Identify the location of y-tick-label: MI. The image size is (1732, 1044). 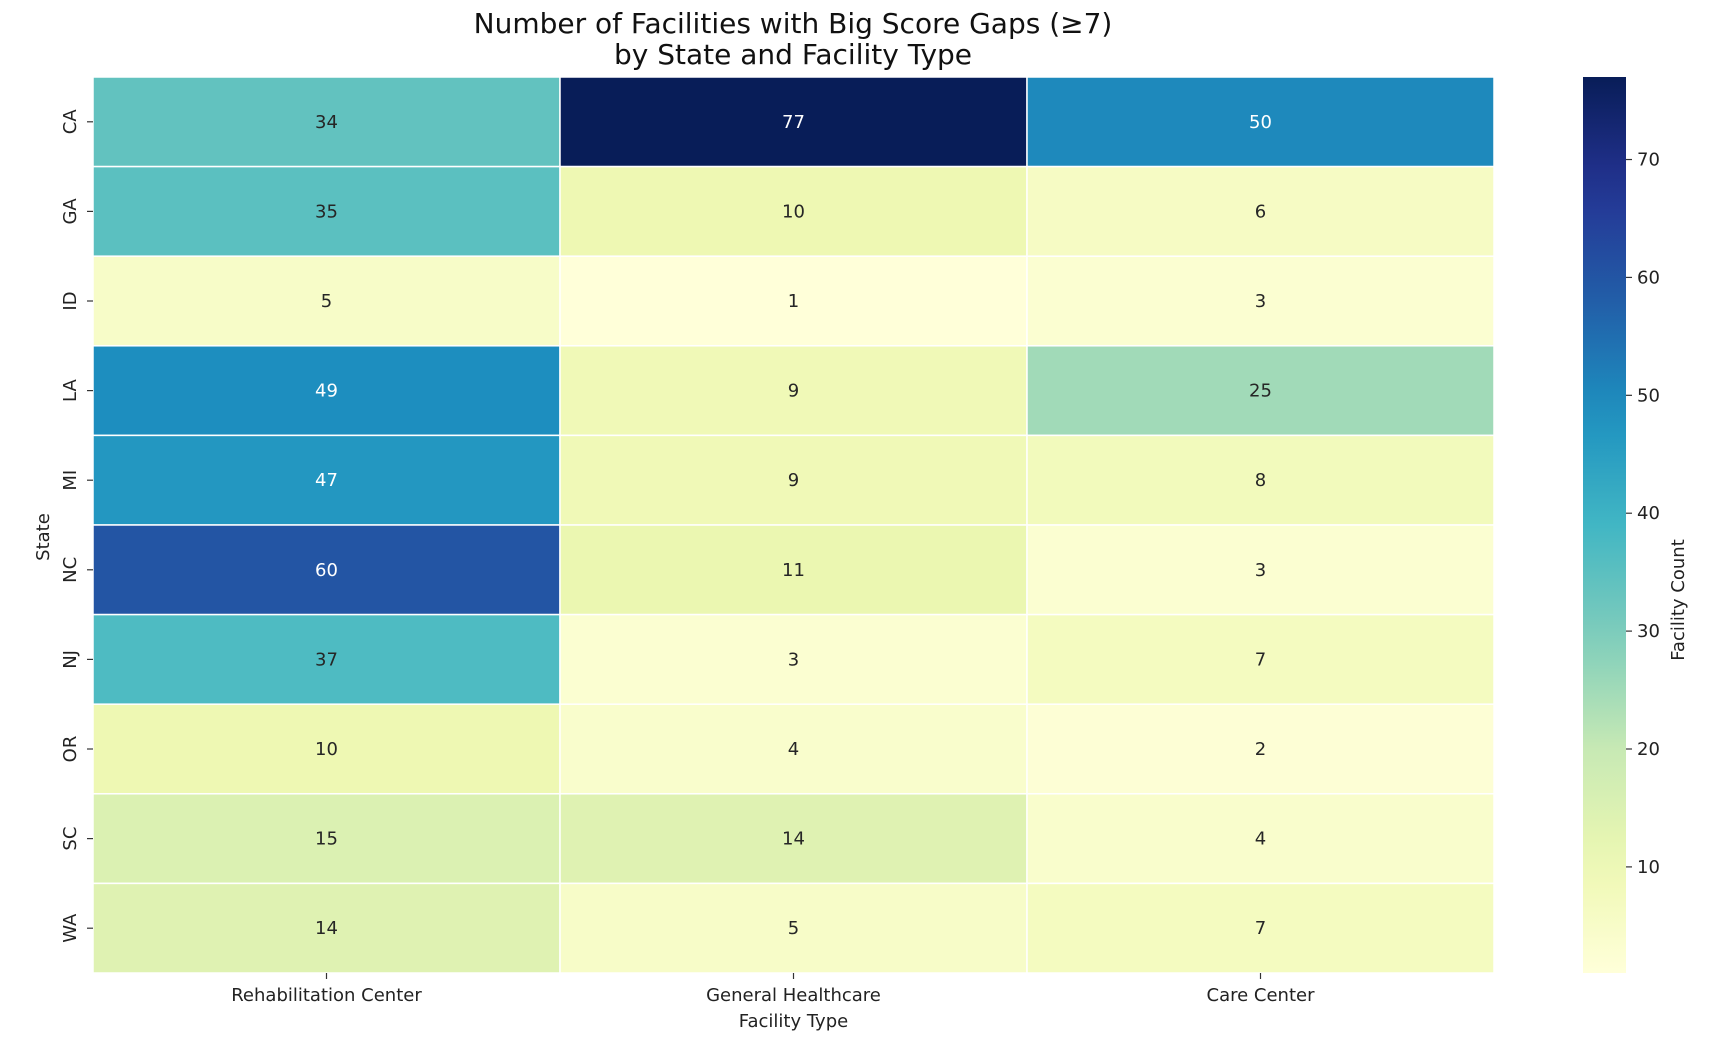
(70, 480).